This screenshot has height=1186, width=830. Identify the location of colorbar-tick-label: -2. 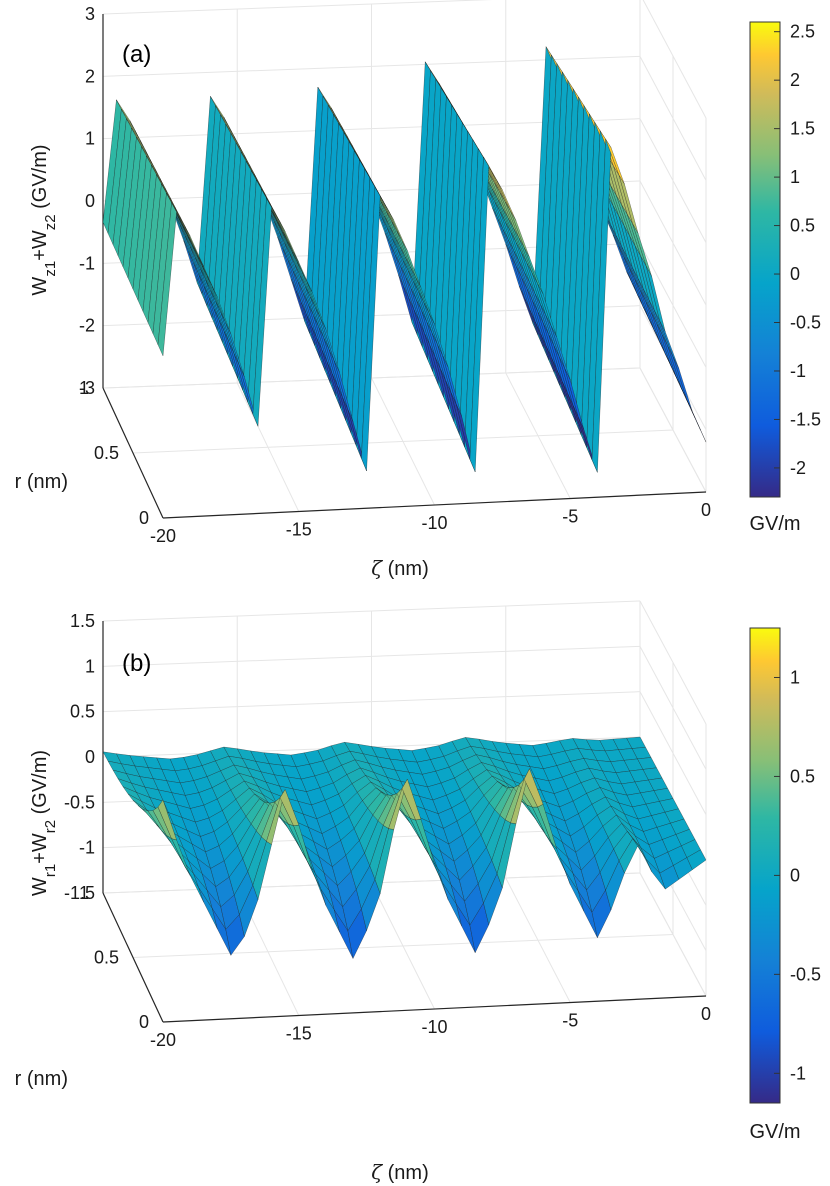
(798, 468).